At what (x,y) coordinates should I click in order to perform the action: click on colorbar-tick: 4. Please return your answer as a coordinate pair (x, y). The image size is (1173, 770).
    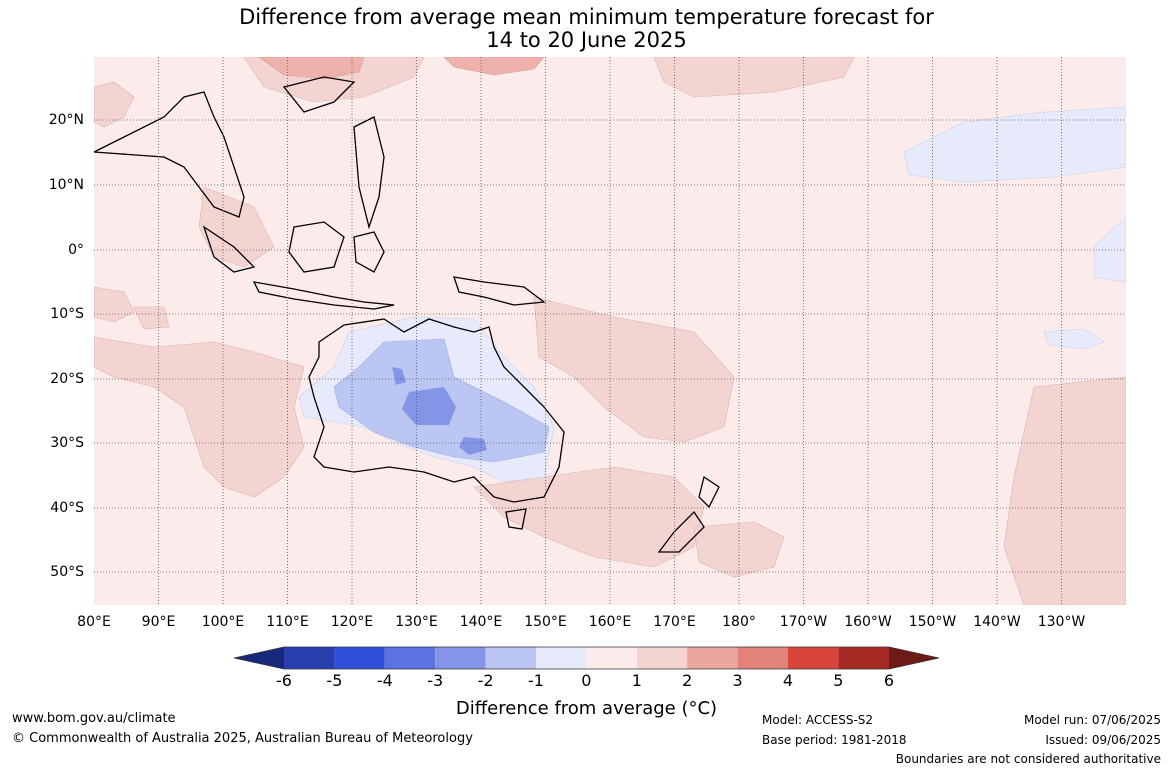
    Looking at the image, I should click on (788, 680).